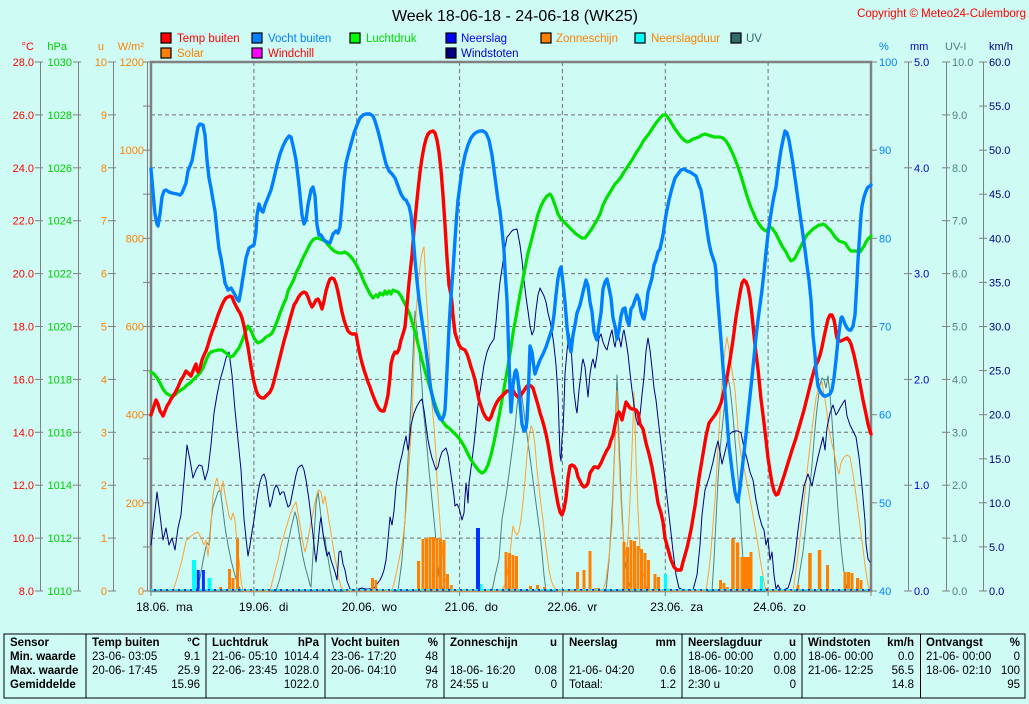 This screenshot has height=704, width=1029. Describe the element at coordinates (23, 433) in the screenshot. I see `svg-text: 14.0` at that location.